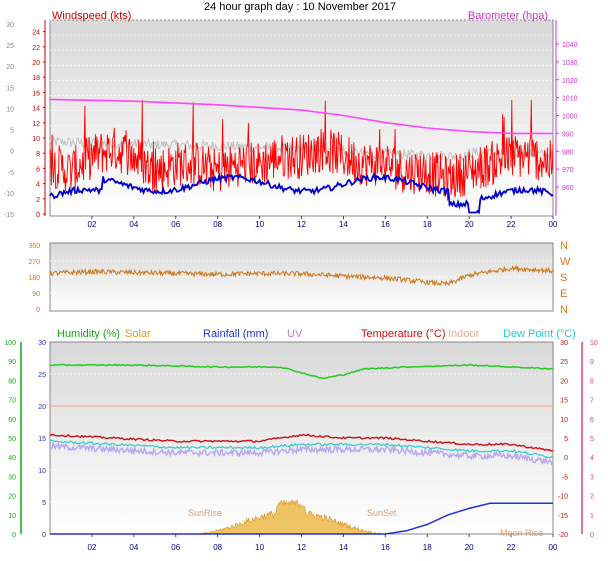 This screenshot has height=561, width=608. What do you see at coordinates (138, 334) in the screenshot?
I see `legend-solar: Solar` at bounding box center [138, 334].